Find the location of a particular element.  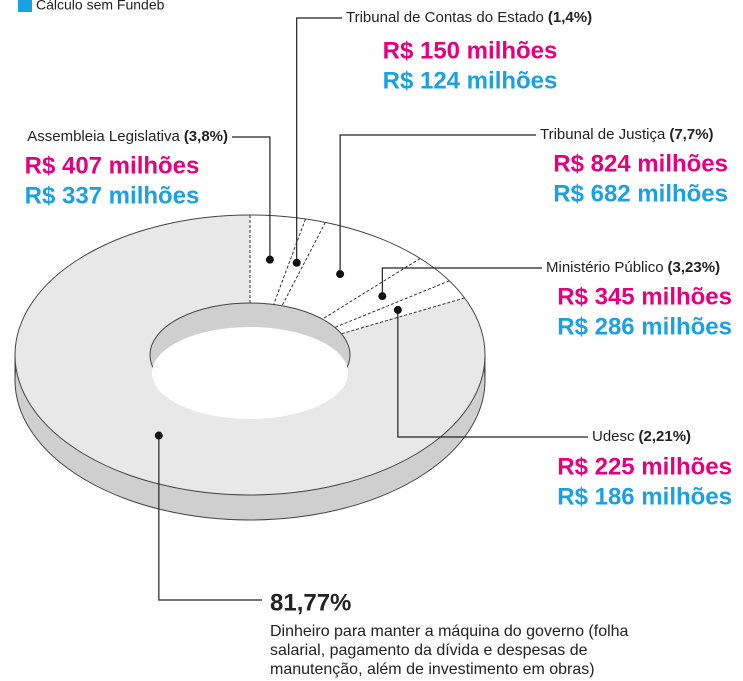

slice-percent: (3,23%) is located at coordinates (694, 267).